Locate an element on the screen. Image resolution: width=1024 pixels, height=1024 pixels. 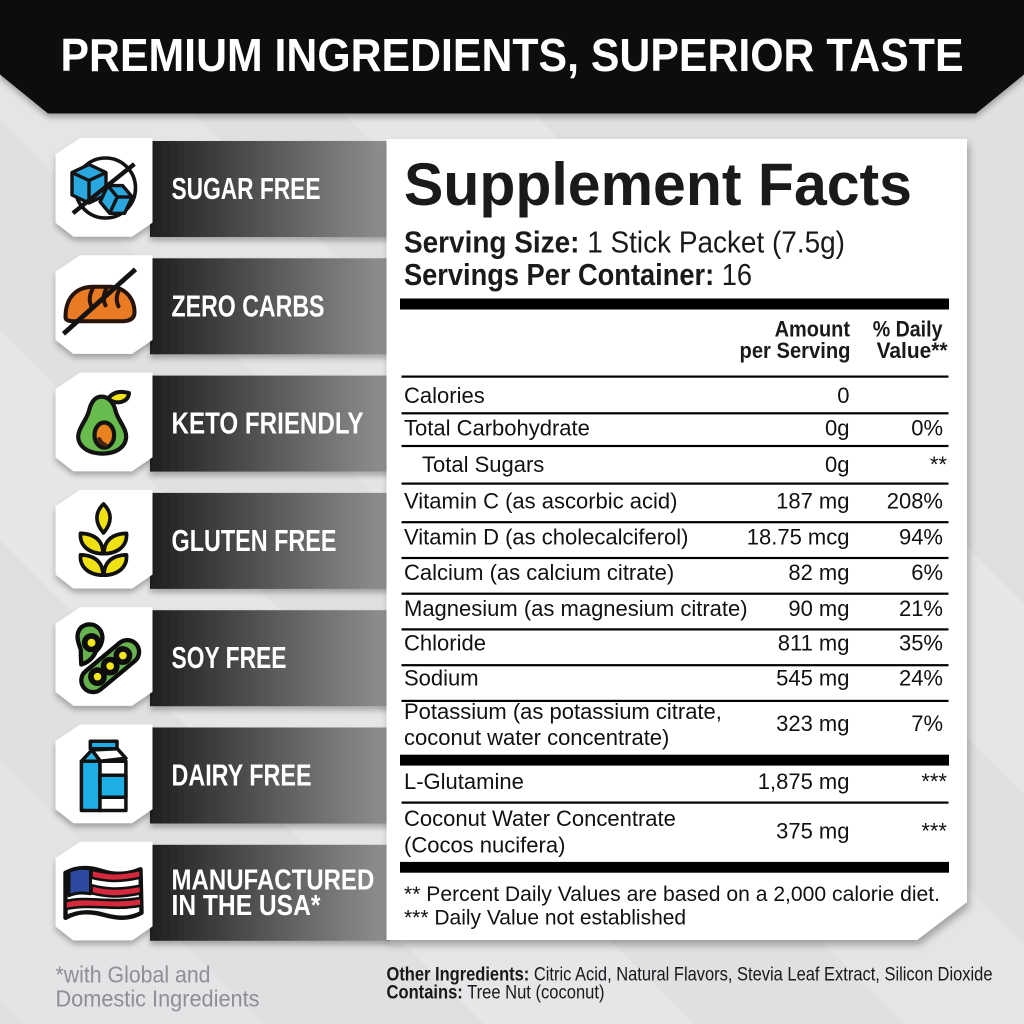
svg-text: KETO FRIENDLY is located at coordinates (268, 424).